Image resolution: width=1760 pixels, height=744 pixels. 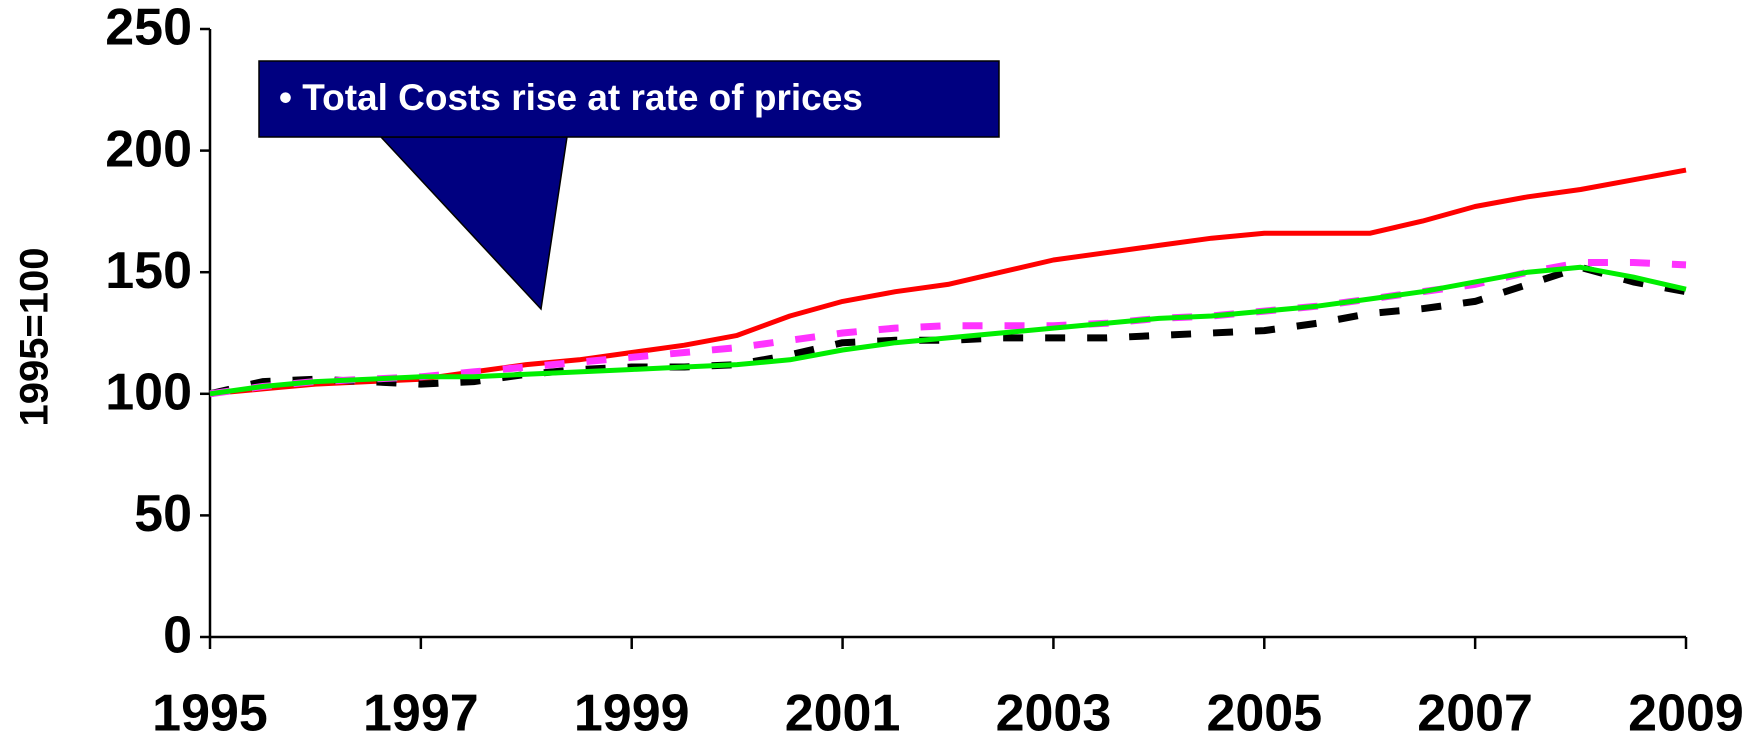 I want to click on x-tick-label: 1995, so click(x=210, y=714).